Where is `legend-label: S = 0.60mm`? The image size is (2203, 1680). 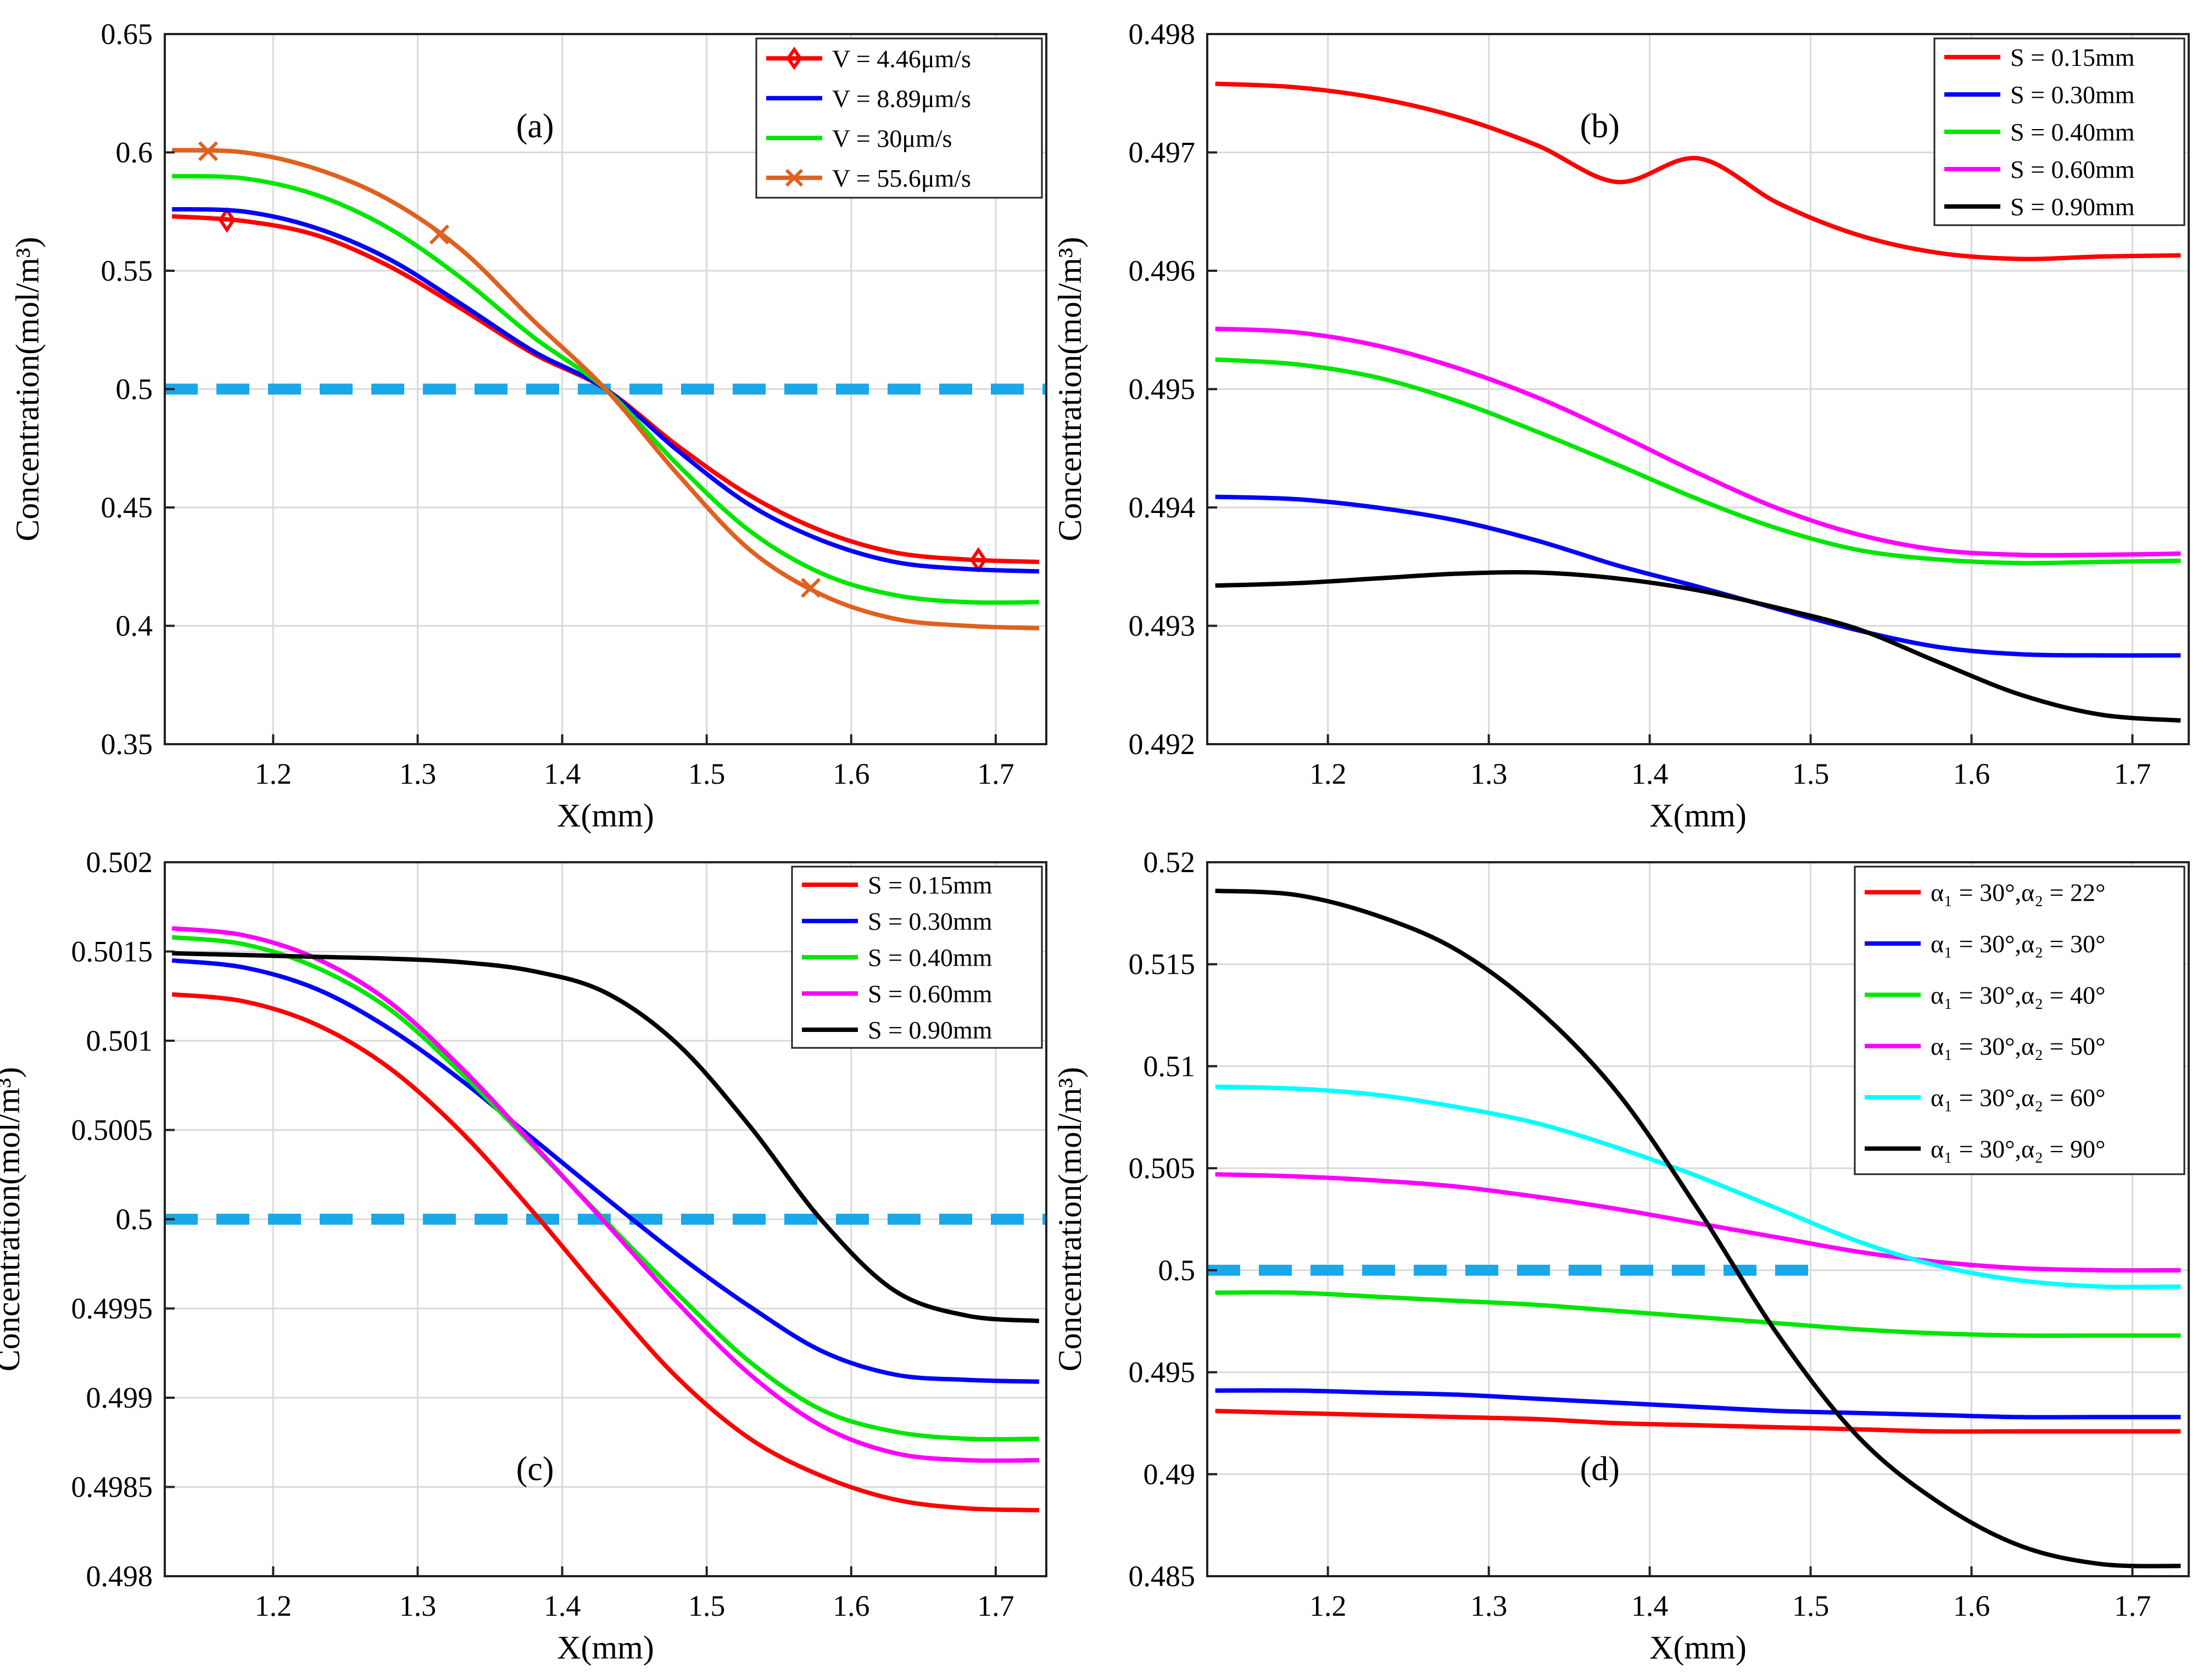
legend-label: S = 0.60mm is located at coordinates (930, 994).